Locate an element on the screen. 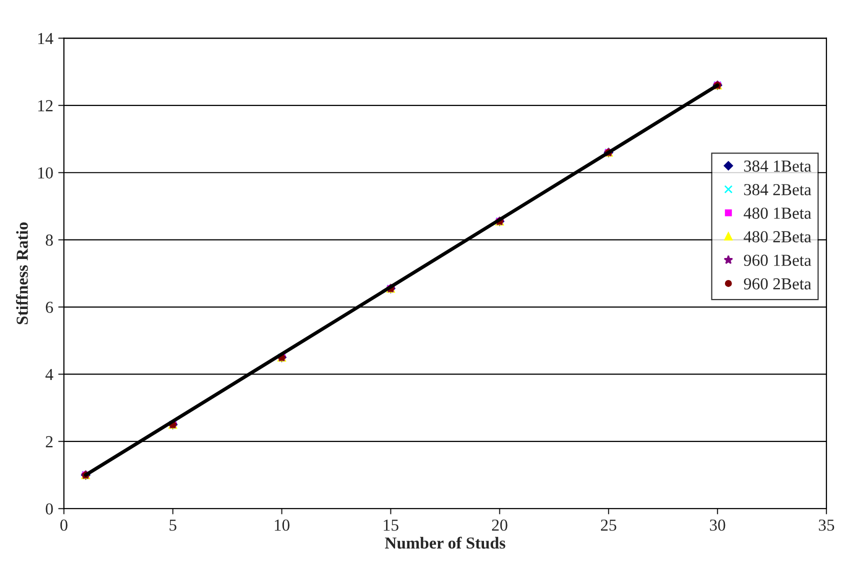 The height and width of the screenshot is (588, 852). y-tick-label: 10 is located at coordinates (45, 173).